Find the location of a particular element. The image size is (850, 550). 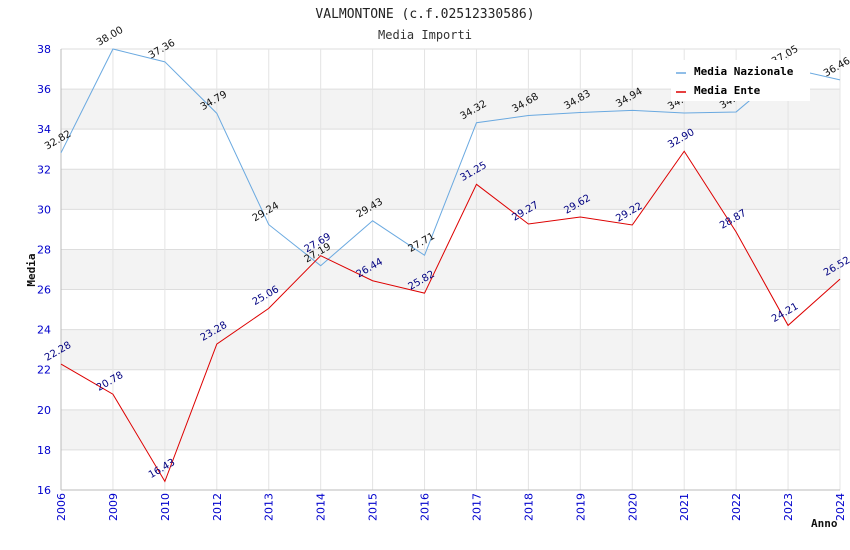

chart-title: VALMONTONE (c.f.02512330586) is located at coordinates (424, 14).